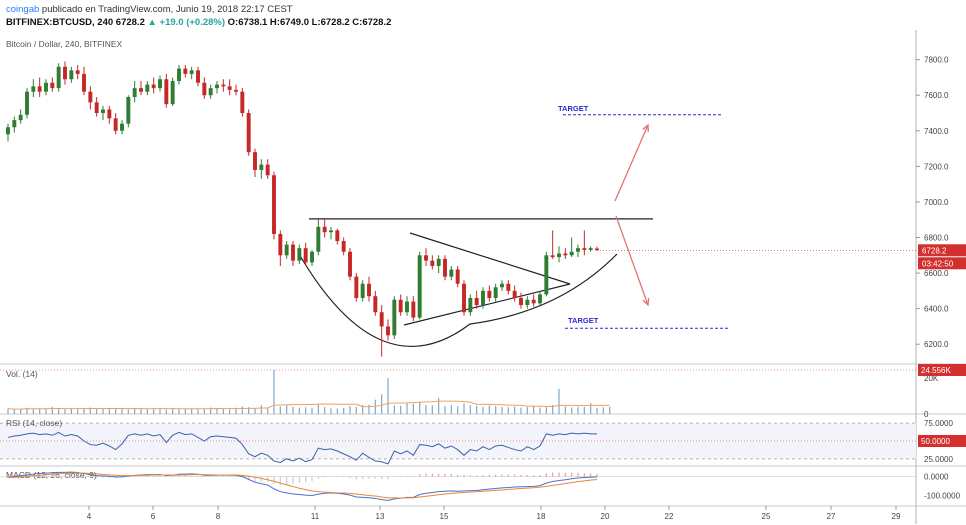  I want to click on time-tick-label: 29, so click(896, 516).